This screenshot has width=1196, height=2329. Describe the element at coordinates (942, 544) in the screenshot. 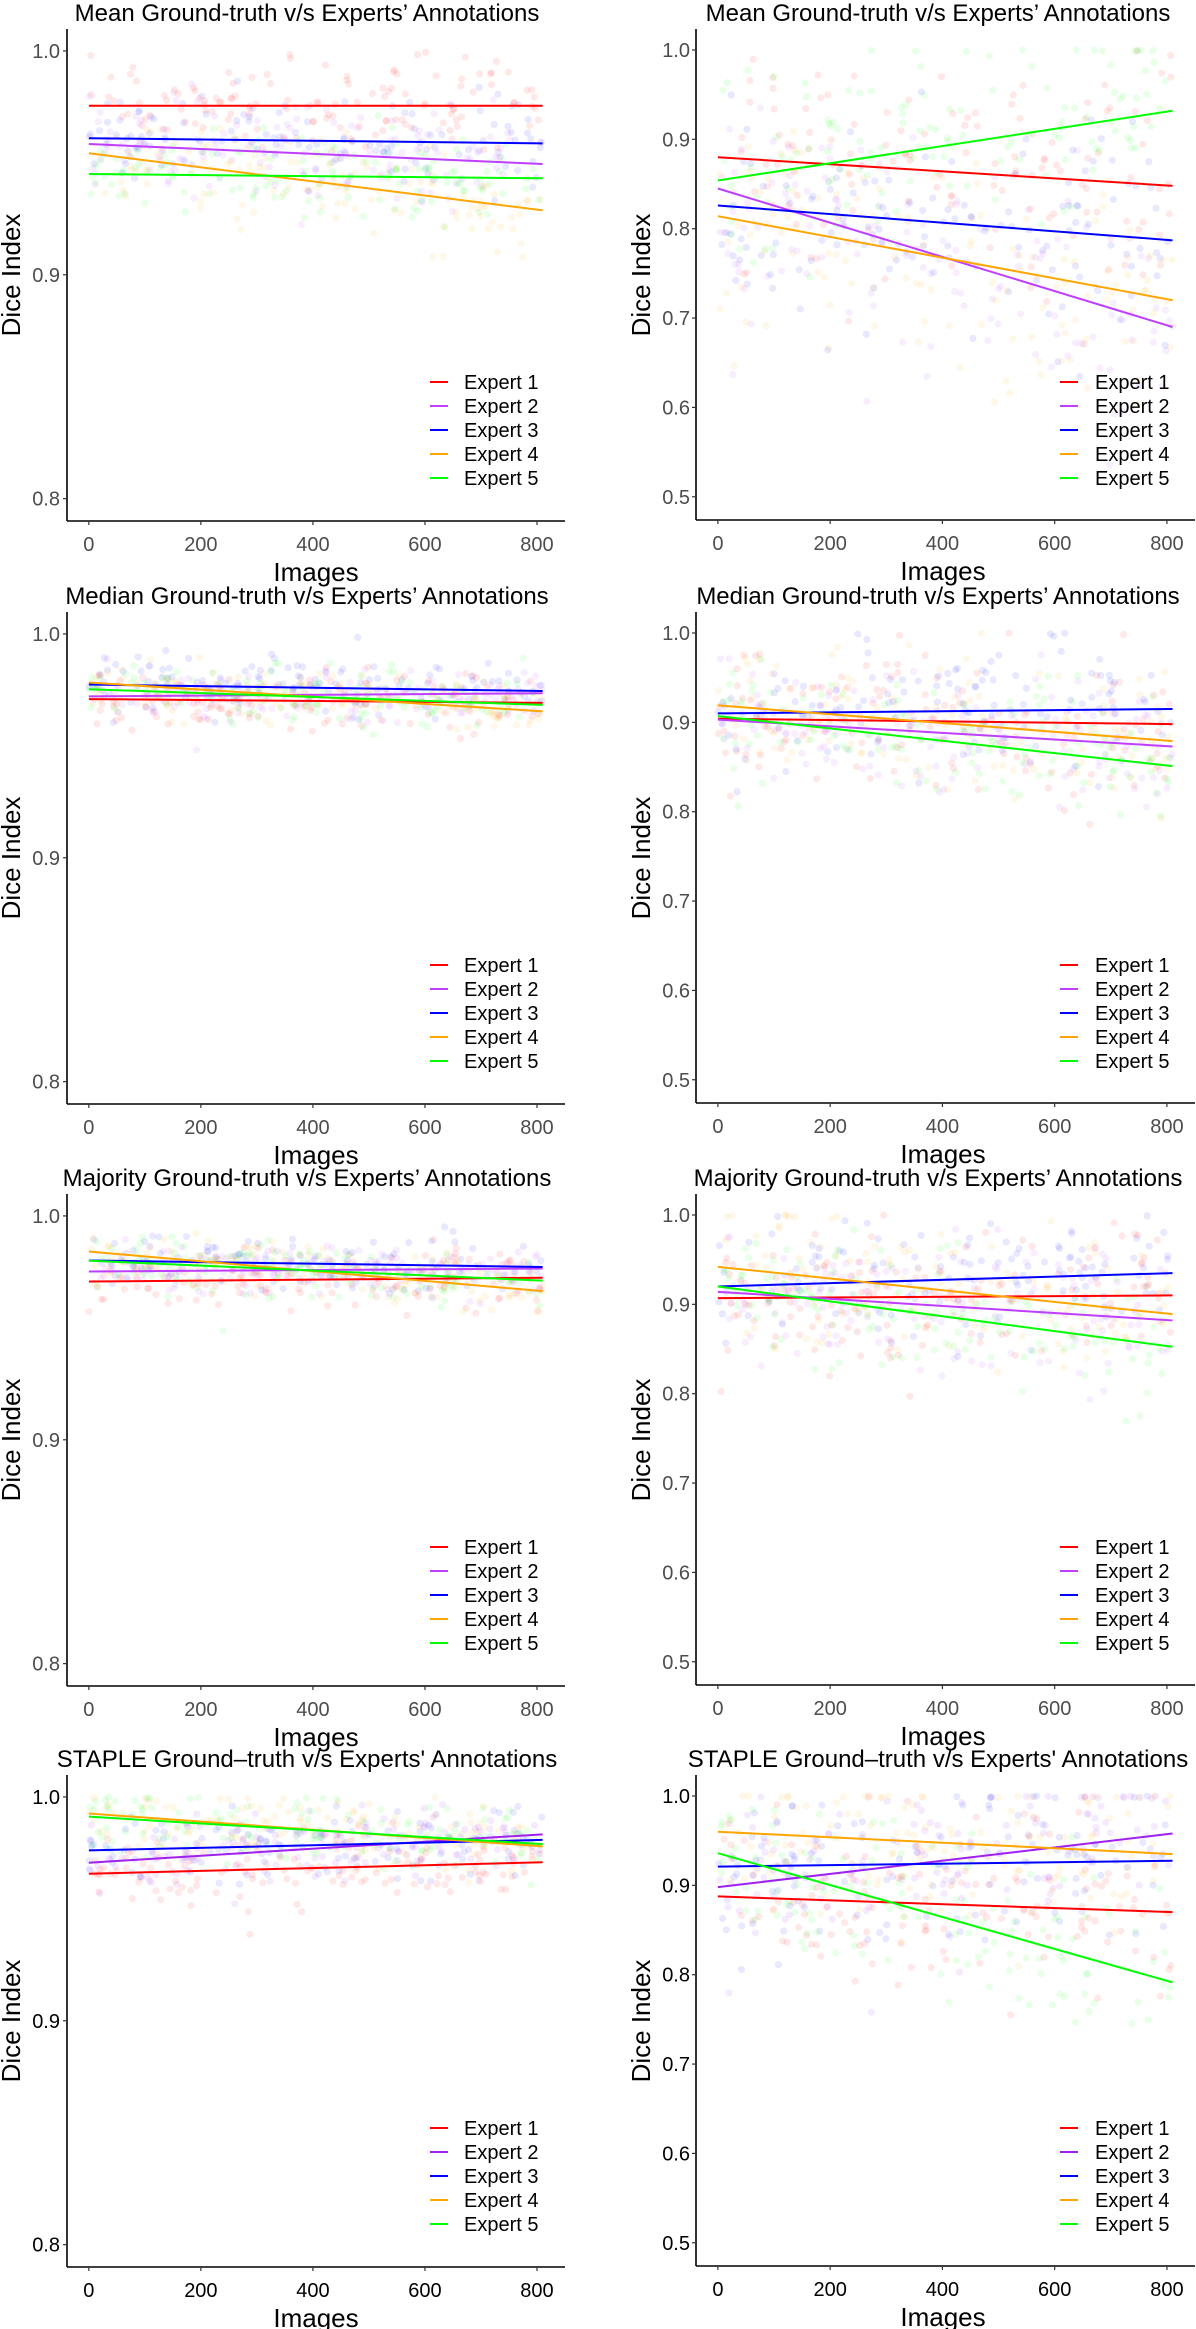

I see `x-tick-label: 400` at that location.